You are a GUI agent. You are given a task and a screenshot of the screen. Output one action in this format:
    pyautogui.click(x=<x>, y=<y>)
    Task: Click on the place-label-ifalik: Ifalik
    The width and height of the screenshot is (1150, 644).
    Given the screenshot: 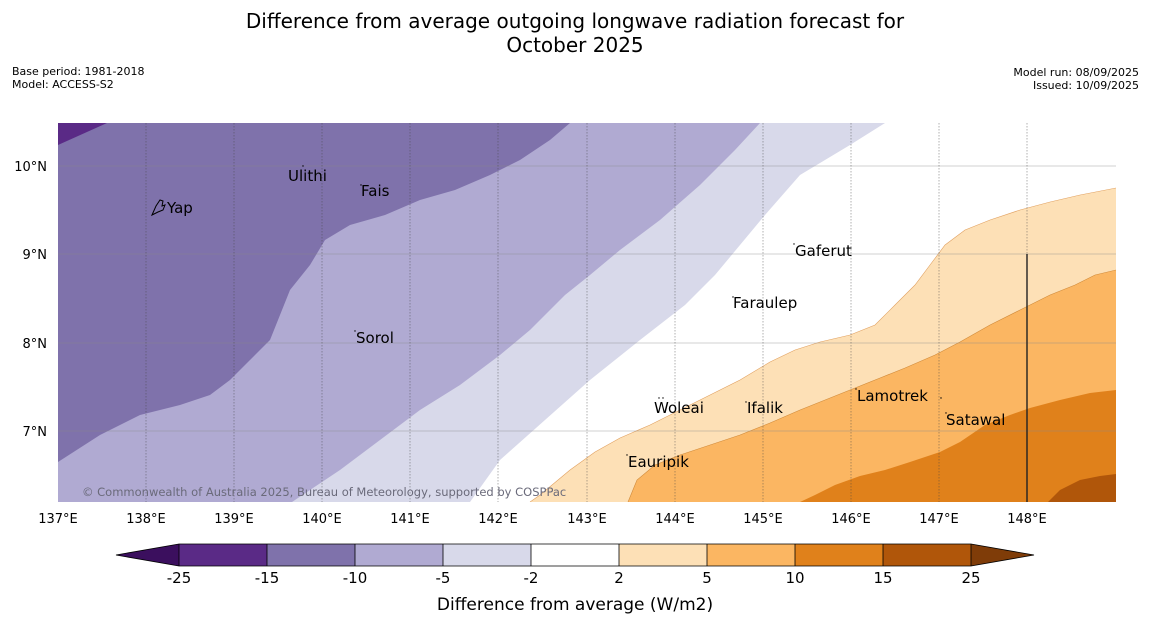 What is the action you would take?
    pyautogui.click(x=765, y=408)
    